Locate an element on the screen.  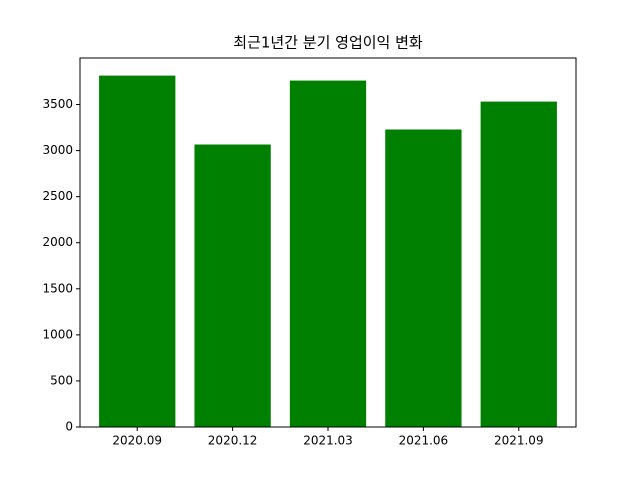
y-tick-label: 2500 is located at coordinates (57, 196).